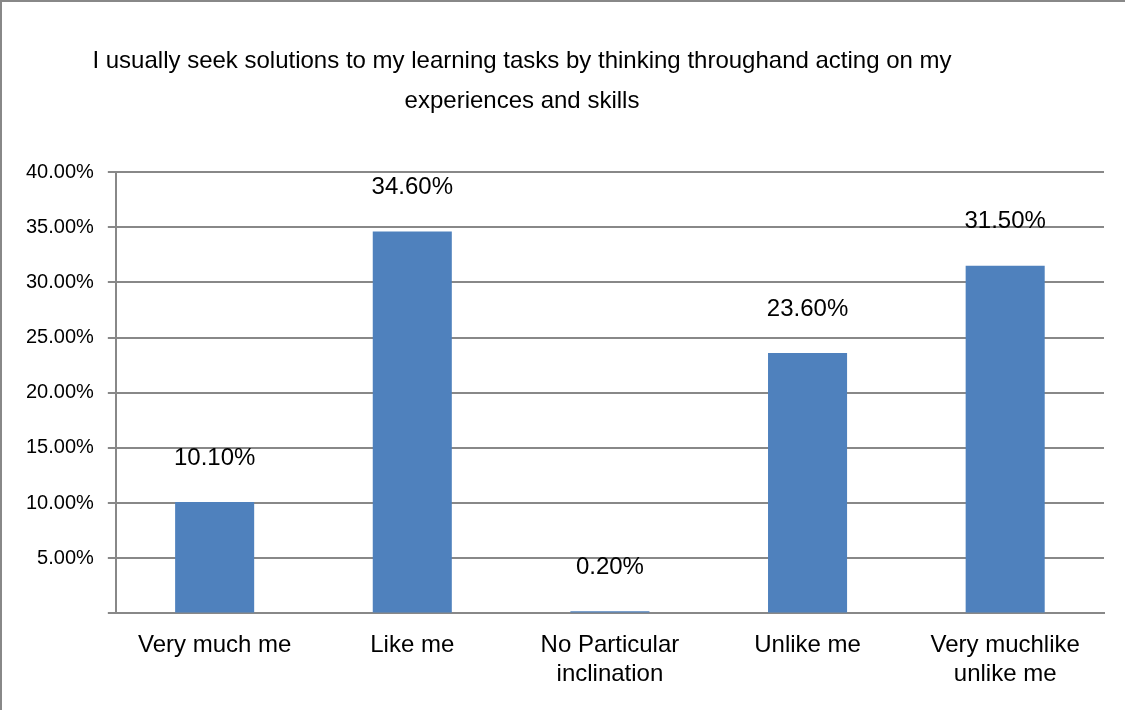 Image resolution: width=1125 pixels, height=710 pixels. I want to click on y-tick-label: 20.00%, so click(60, 391).